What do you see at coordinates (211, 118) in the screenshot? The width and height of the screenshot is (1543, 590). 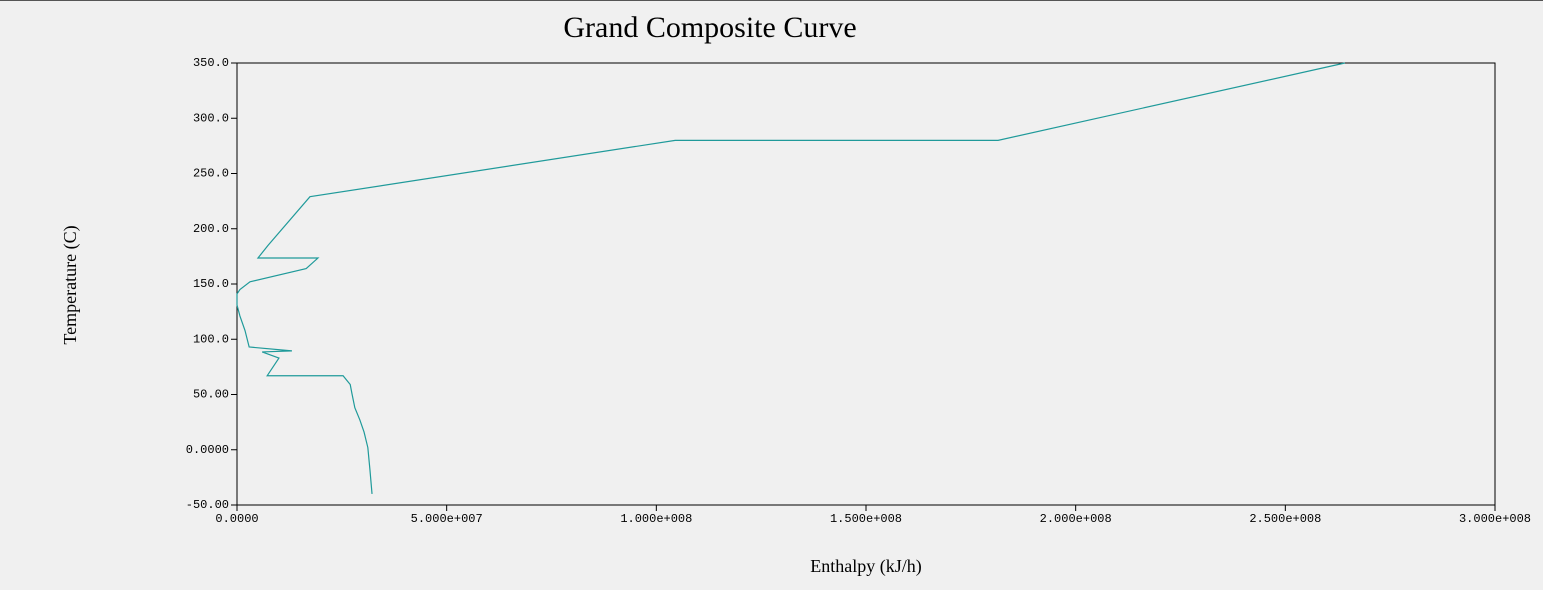 I see `y-tick-label: 300.0` at bounding box center [211, 118].